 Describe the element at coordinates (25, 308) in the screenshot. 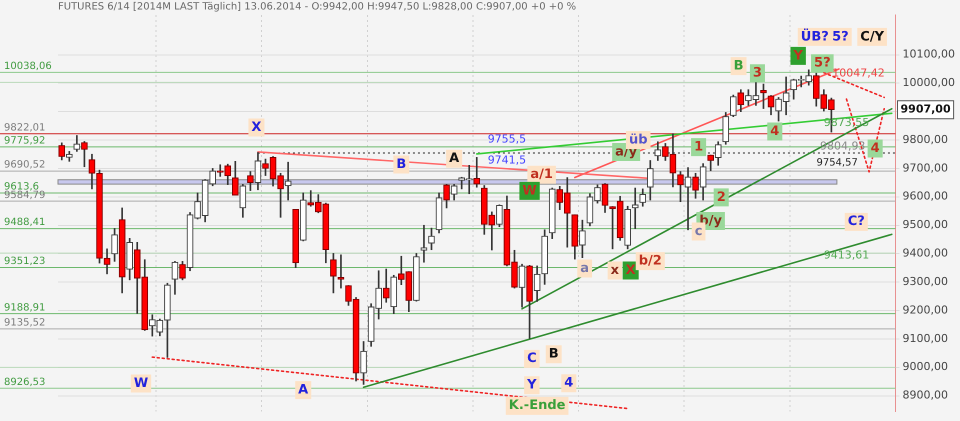

I see `ref-line-label: 9188,91` at that location.